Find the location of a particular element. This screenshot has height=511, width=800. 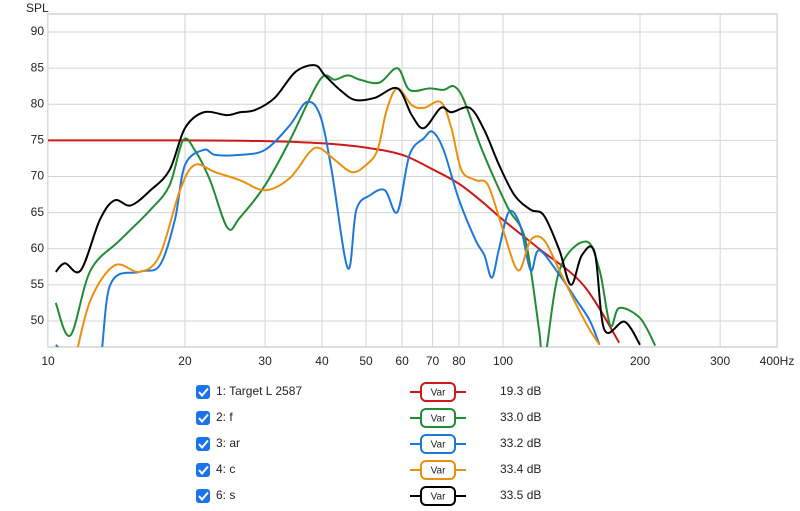

legend-row: 6: s Var 33.5 dB is located at coordinates (368, 496).